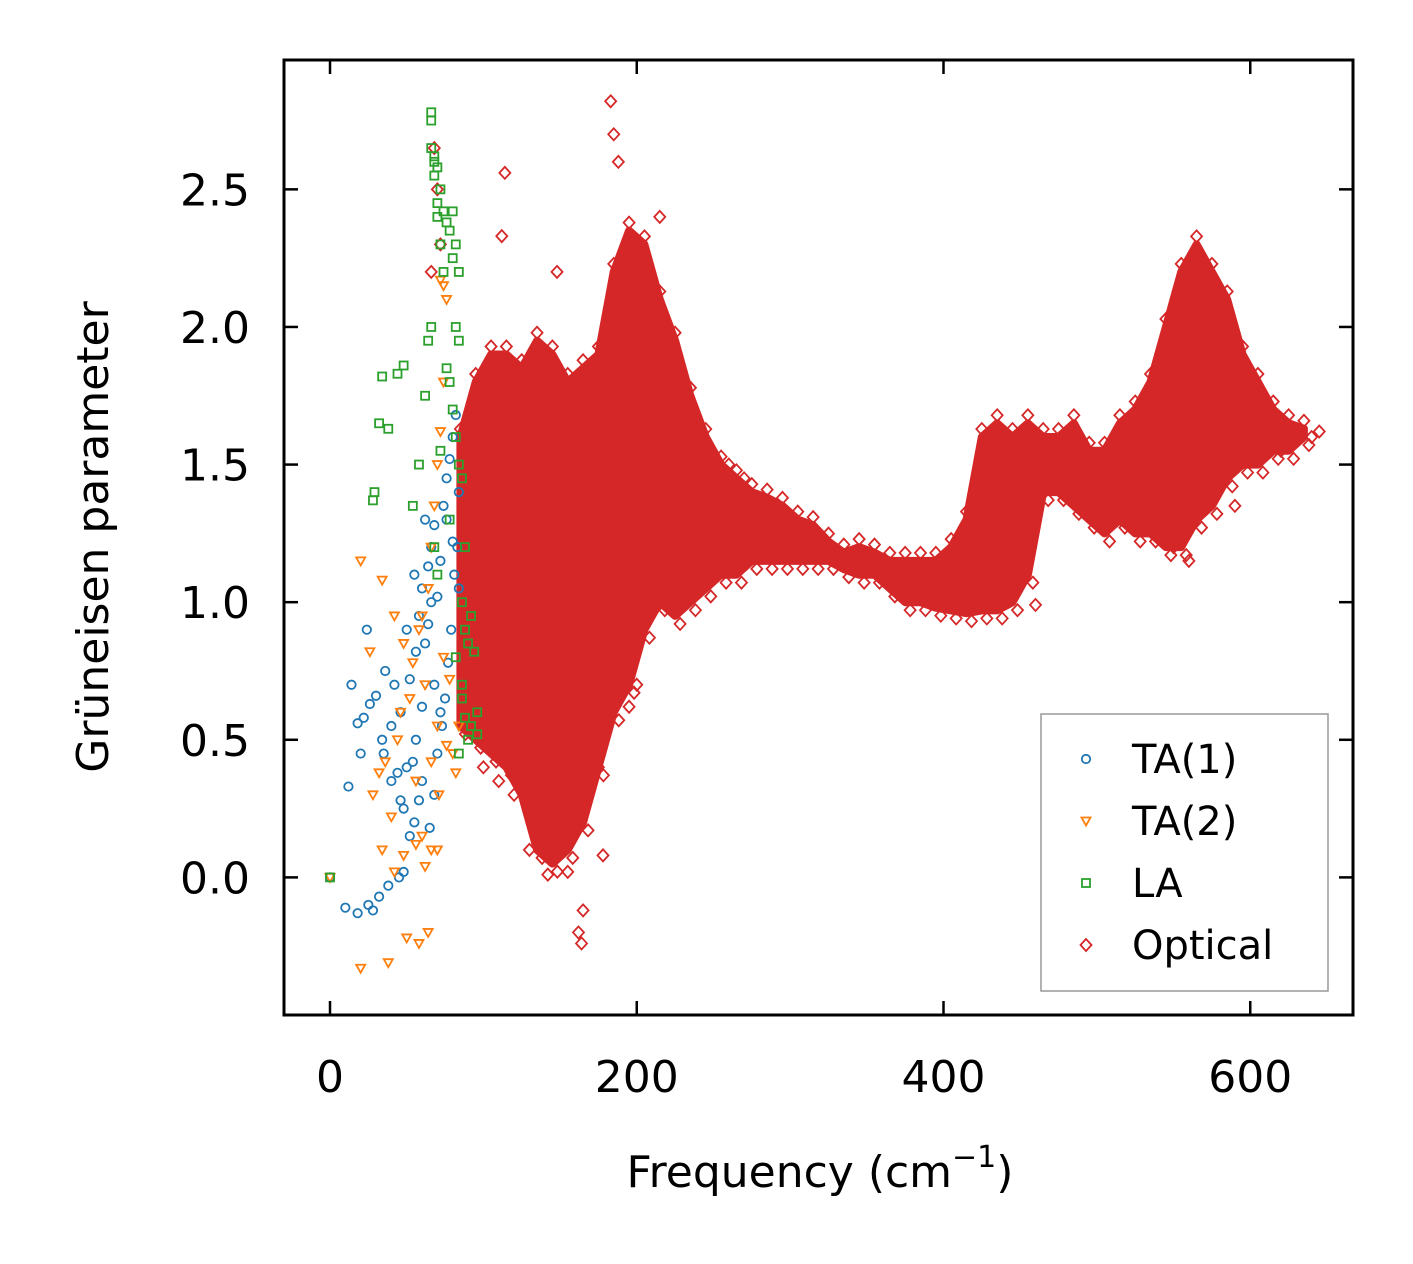 The height and width of the screenshot is (1264, 1413). I want to click on legend-marker, so click(1086, 883).